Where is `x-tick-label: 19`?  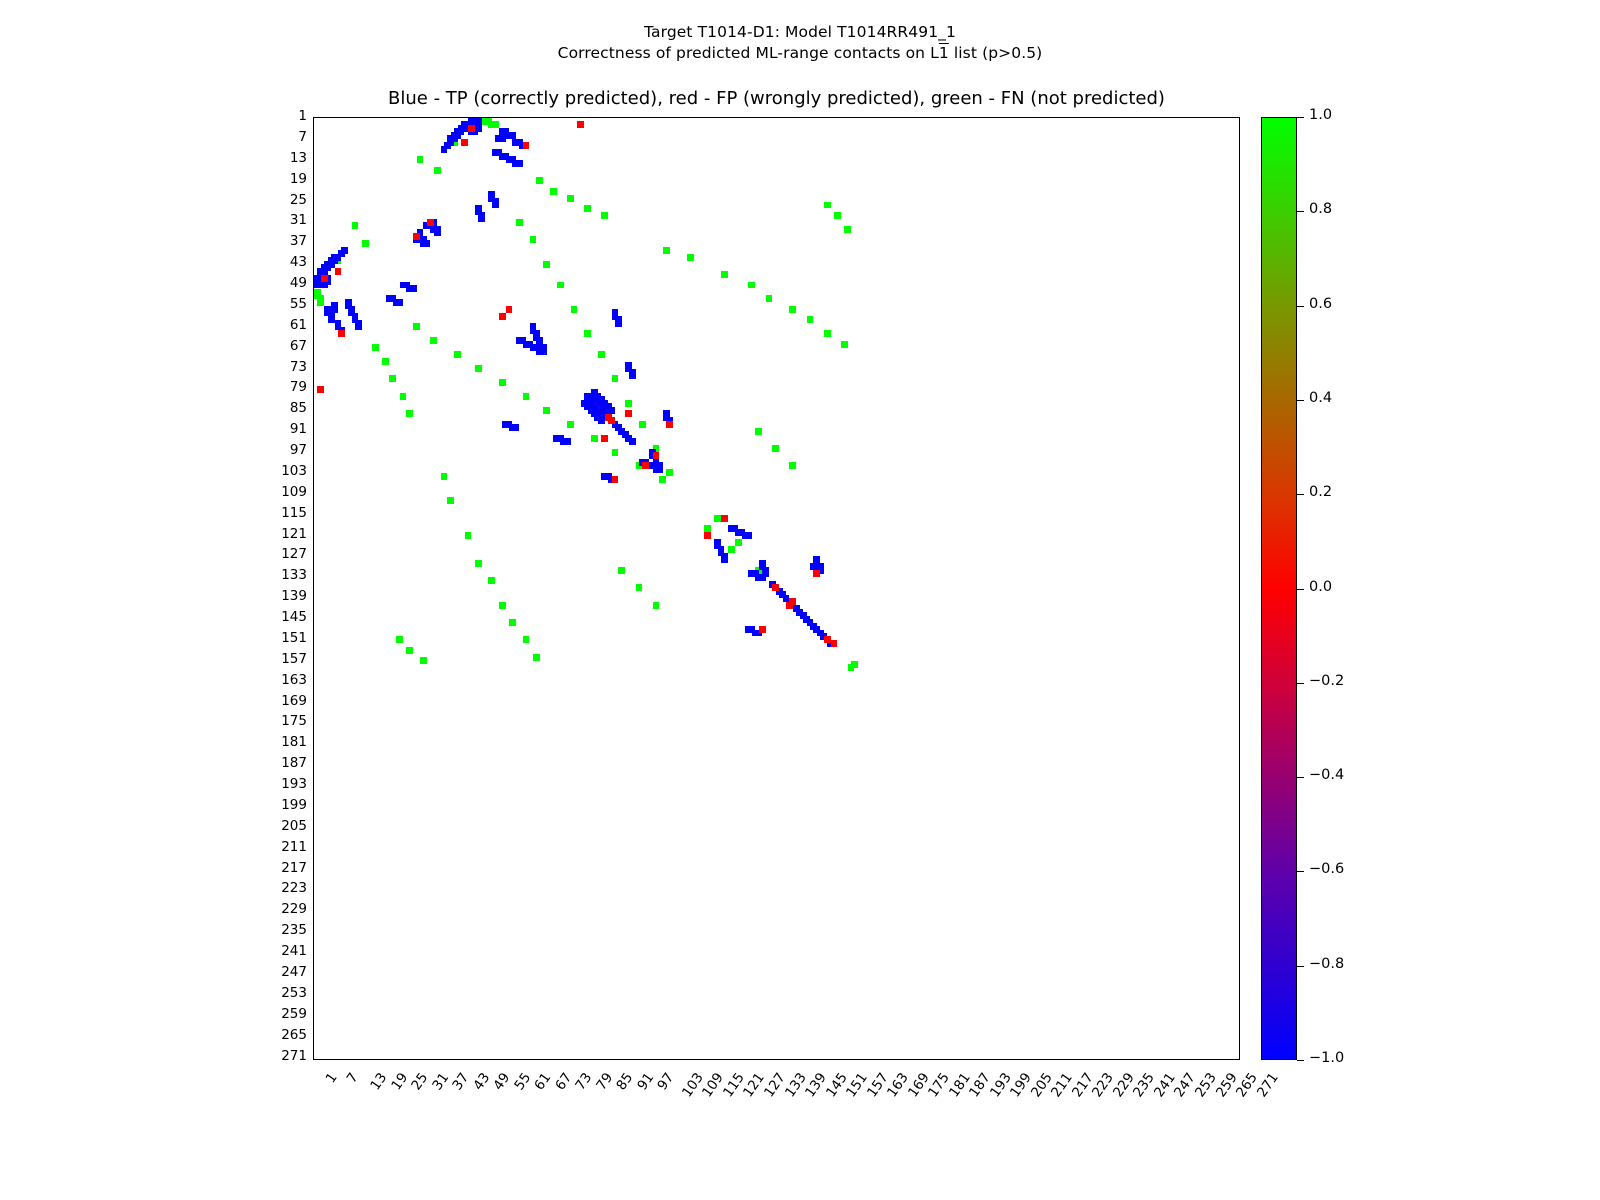 x-tick-label: 19 is located at coordinates (399, 1082).